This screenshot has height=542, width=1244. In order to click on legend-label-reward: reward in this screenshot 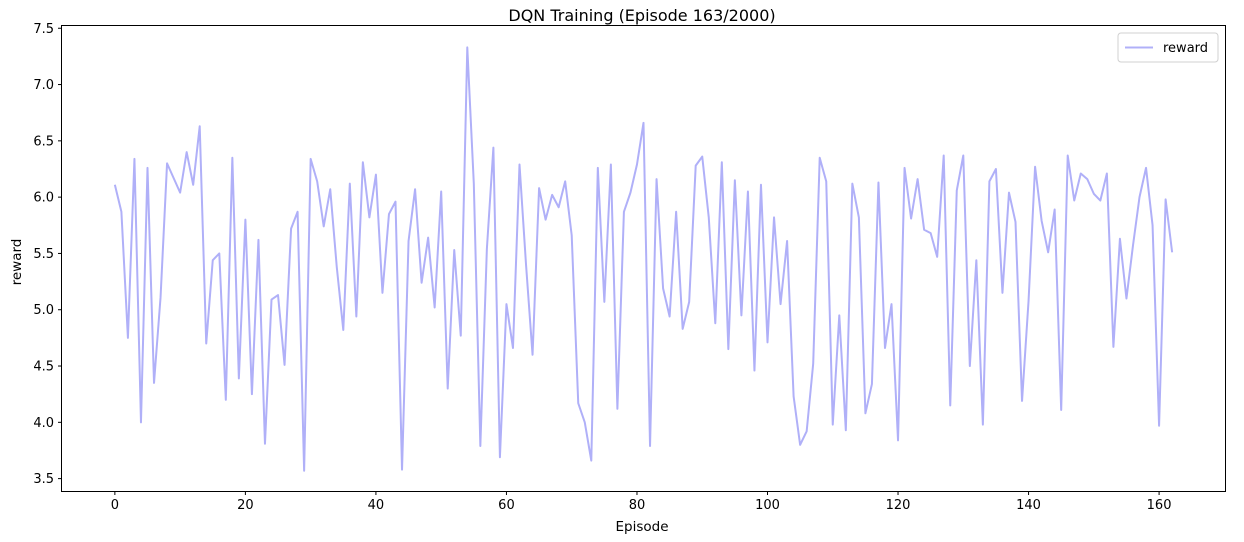, I will do `click(1185, 48)`.